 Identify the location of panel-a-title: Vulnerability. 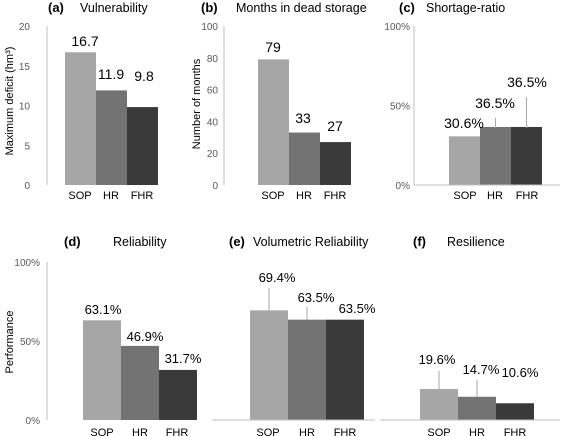
(114, 8).